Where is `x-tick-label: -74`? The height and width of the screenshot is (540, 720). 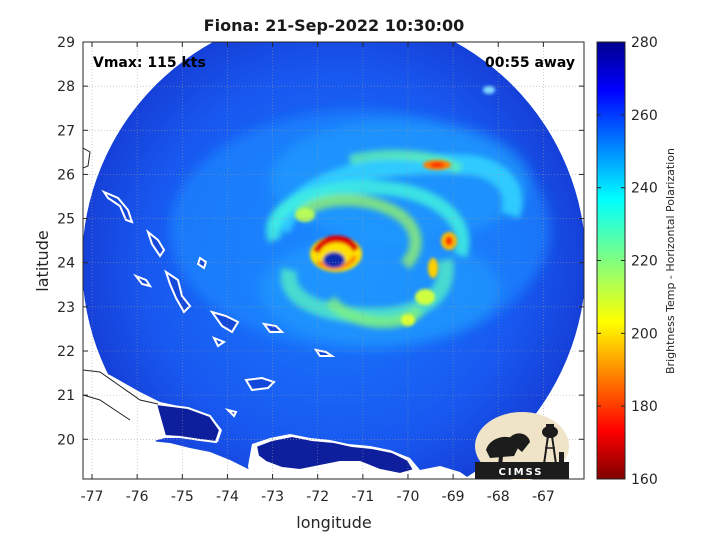
x-tick-label: -74 is located at coordinates (227, 497).